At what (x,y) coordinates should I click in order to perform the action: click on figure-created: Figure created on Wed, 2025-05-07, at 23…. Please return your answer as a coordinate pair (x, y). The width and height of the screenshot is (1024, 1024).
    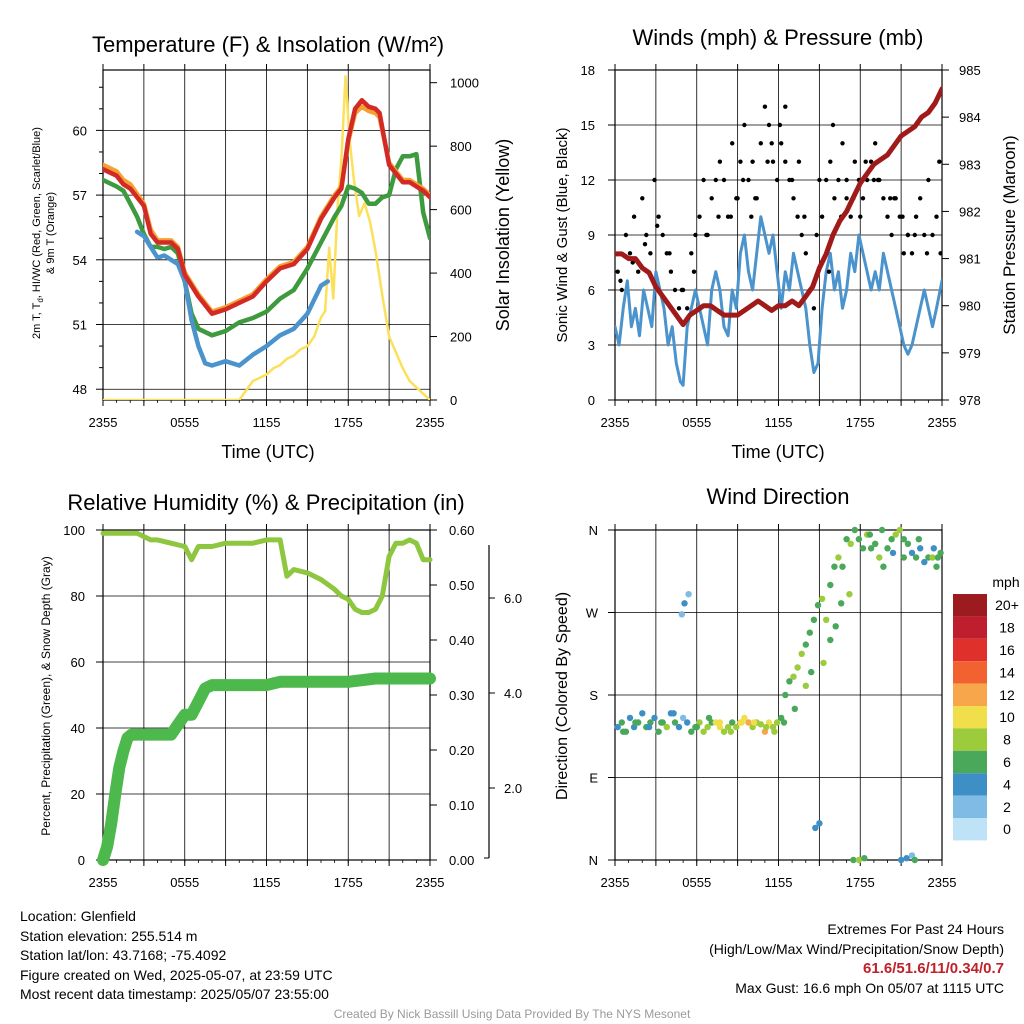
    Looking at the image, I should click on (176, 974).